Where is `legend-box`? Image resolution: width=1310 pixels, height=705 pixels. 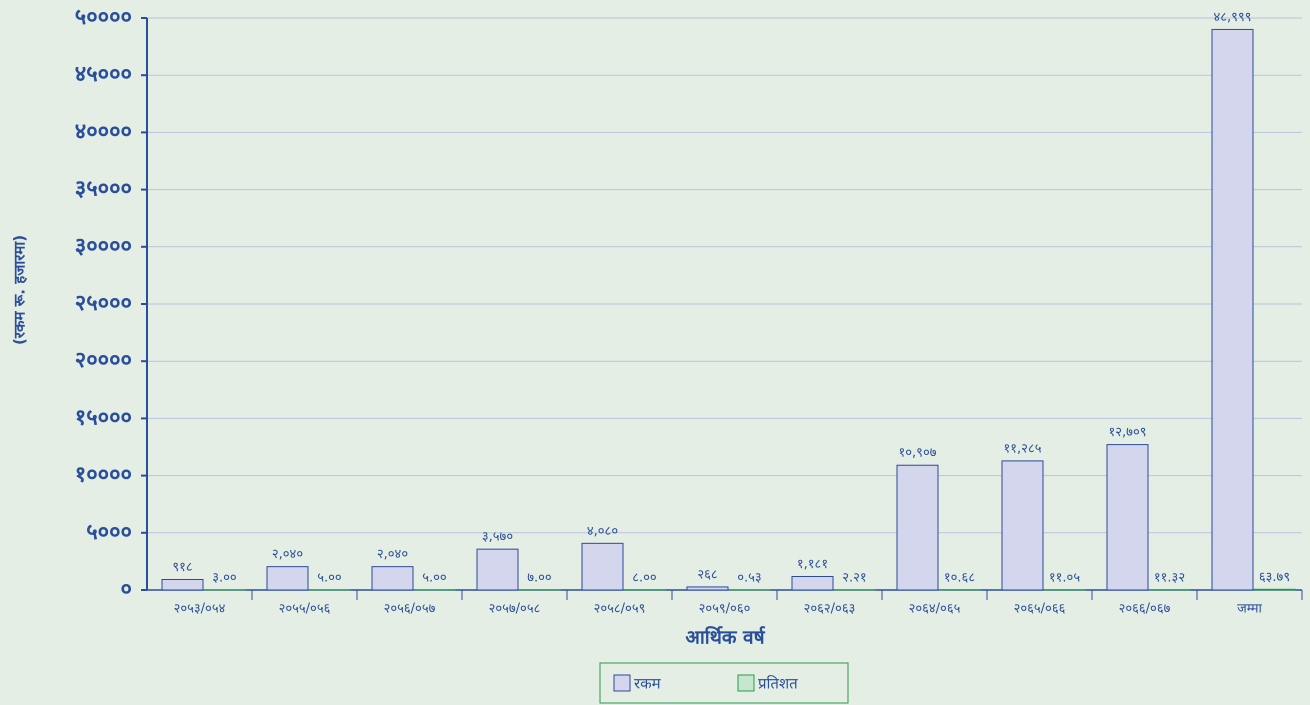 legend-box is located at coordinates (724, 683).